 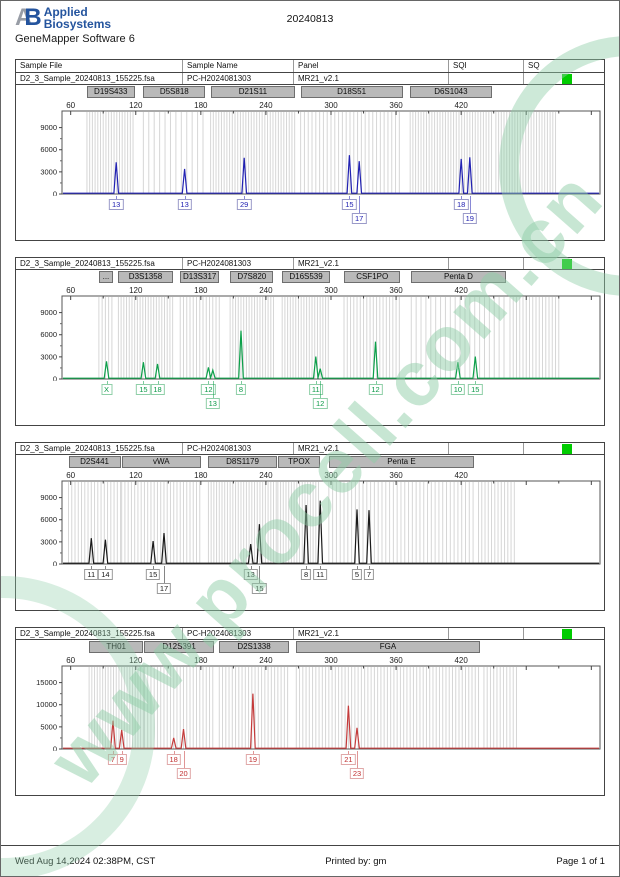 What do you see at coordinates (310, 218) in the screenshot?
I see `allele-label-row: 13 13 29 15 17 18 19` at bounding box center [310, 218].